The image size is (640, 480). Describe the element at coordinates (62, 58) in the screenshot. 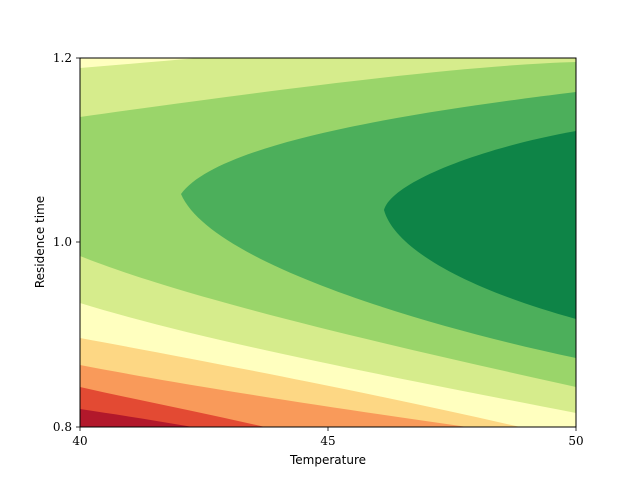

I see `y-tick-label: 1.2` at that location.